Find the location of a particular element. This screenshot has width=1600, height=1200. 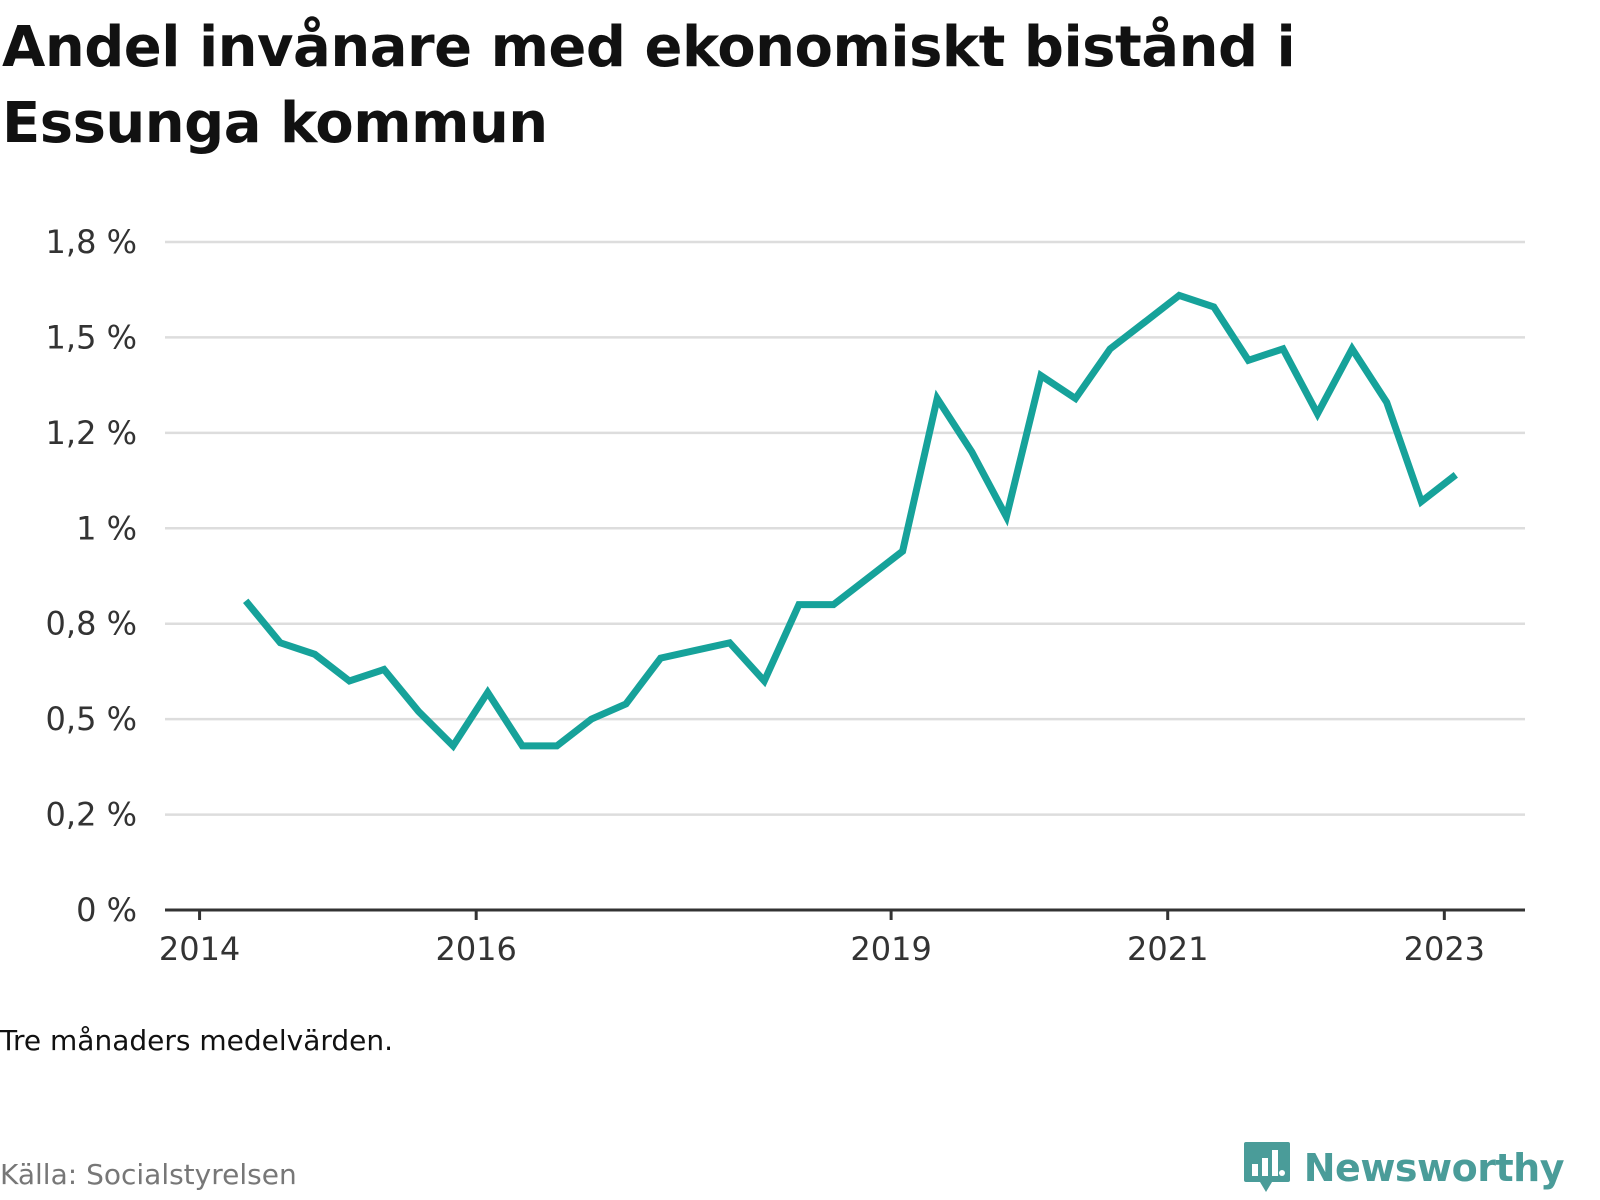

y-tick-label: 1 % is located at coordinates (106, 528).